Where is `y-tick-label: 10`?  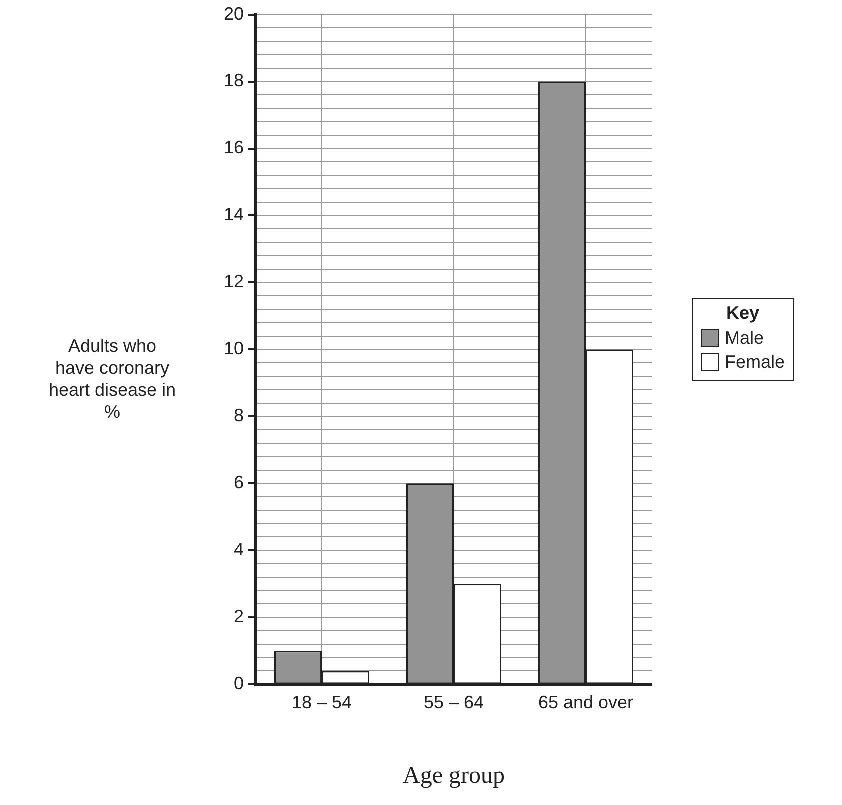 y-tick-label: 10 is located at coordinates (234, 348).